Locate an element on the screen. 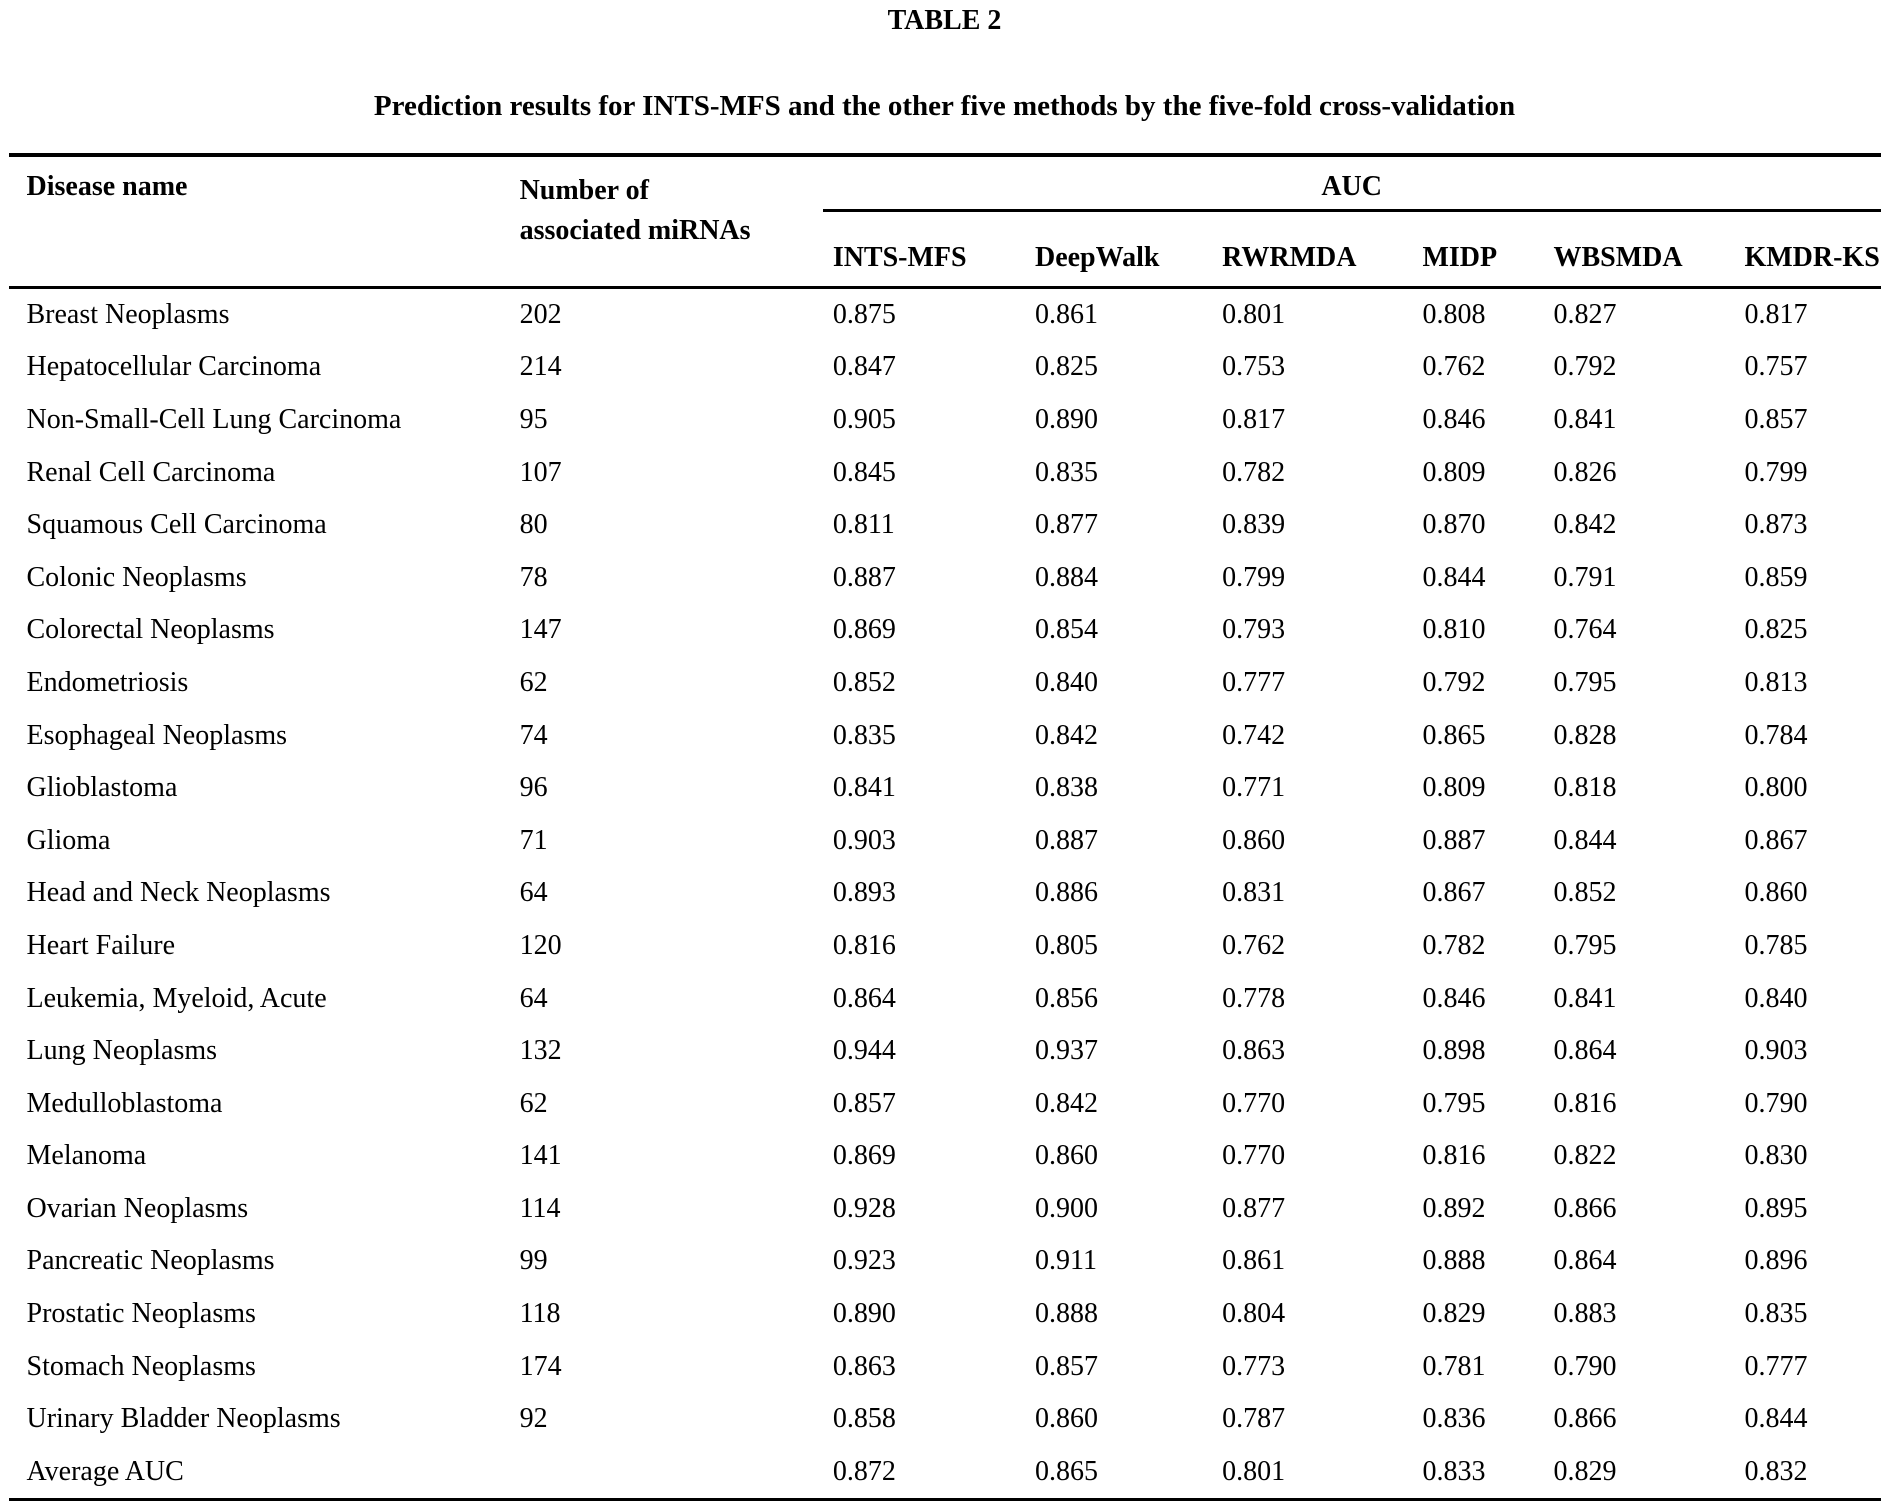  auc-value-cell-wbsmda: 0.842 is located at coordinates (1585, 525).